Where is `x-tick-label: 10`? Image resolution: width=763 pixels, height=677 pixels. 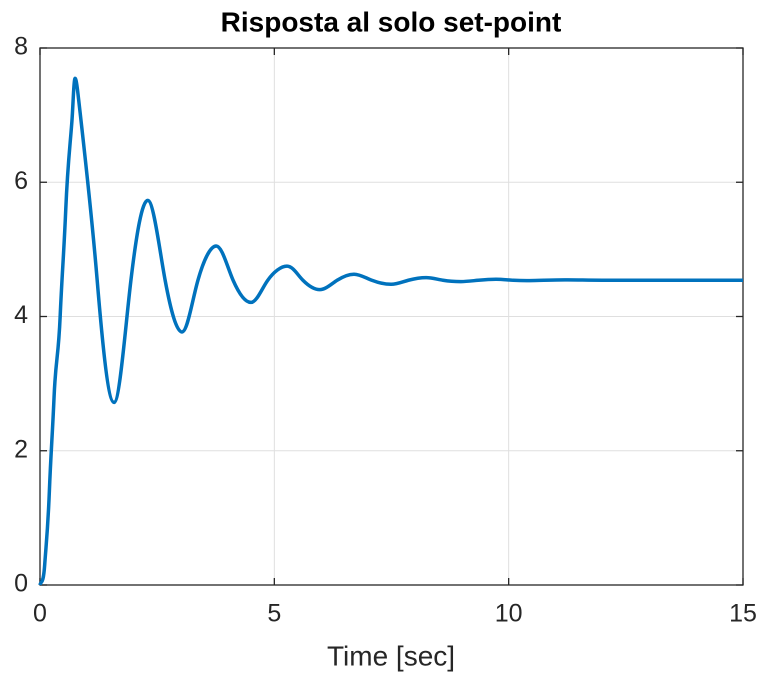
x-tick-label: 10 is located at coordinates (509, 614).